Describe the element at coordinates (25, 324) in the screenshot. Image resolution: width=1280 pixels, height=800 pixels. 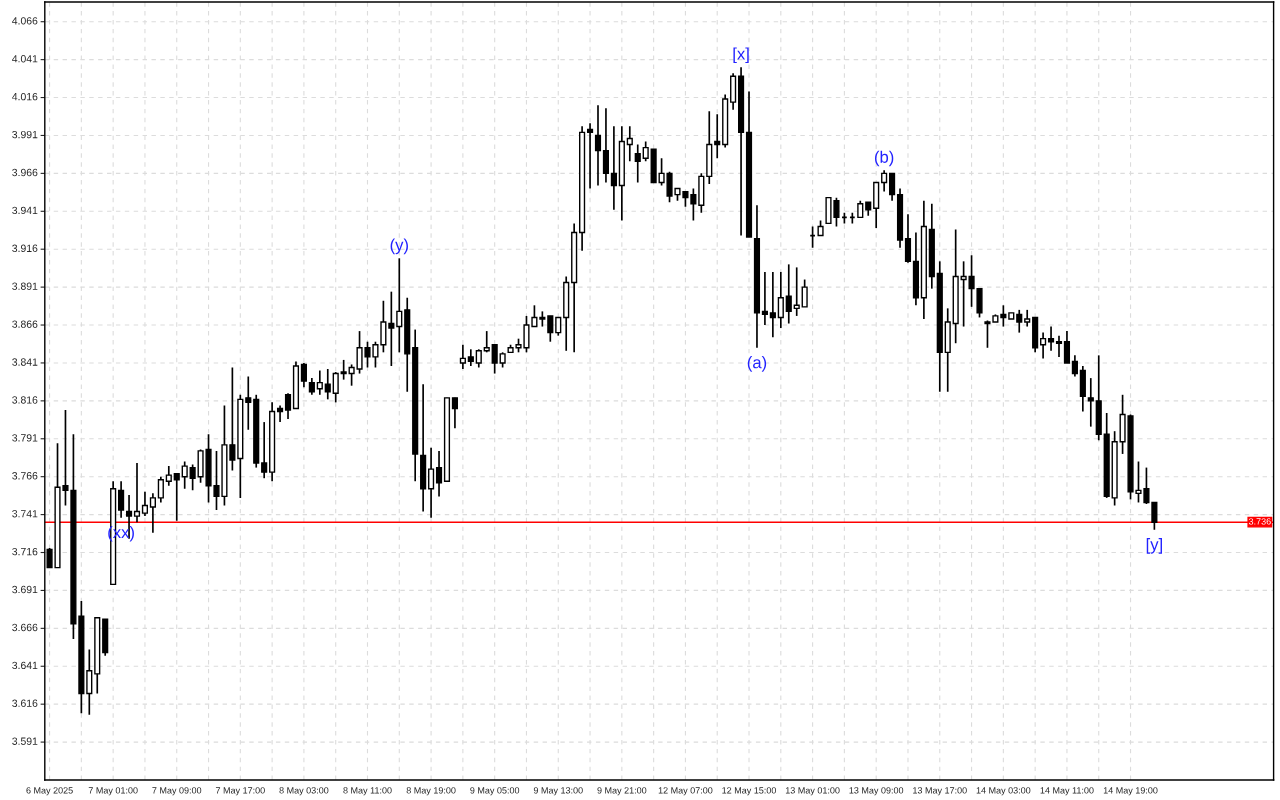
I see `y-tick-label: 3.866` at that location.